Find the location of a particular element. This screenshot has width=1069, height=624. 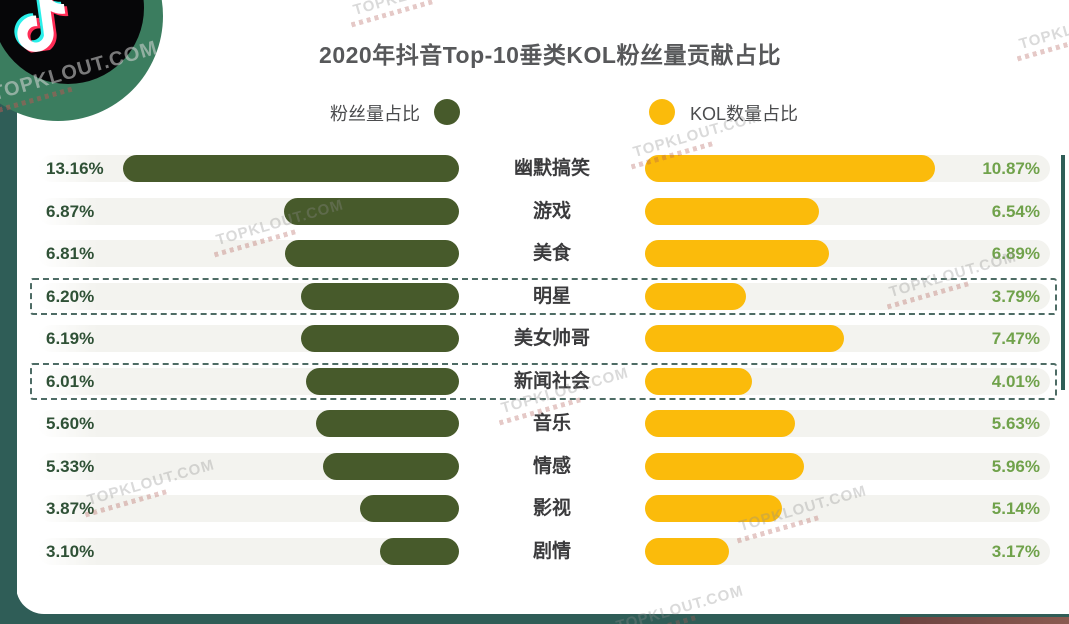

fan-share-zone: 3.10% is located at coordinates (248, 551).